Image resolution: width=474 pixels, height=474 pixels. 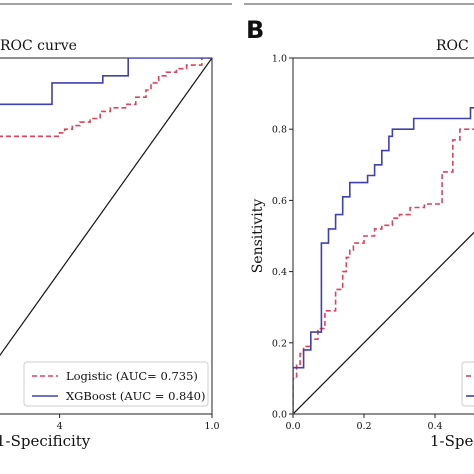 I want to click on panel-b-legend, so click(x=467, y=384).